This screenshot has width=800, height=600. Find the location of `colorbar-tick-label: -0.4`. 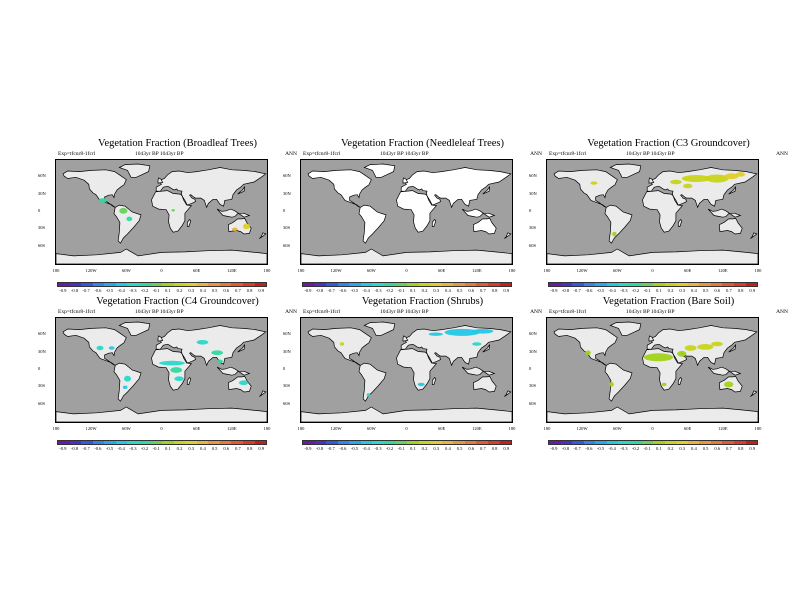

colorbar-tick-label: -0.4 is located at coordinates (121, 290).